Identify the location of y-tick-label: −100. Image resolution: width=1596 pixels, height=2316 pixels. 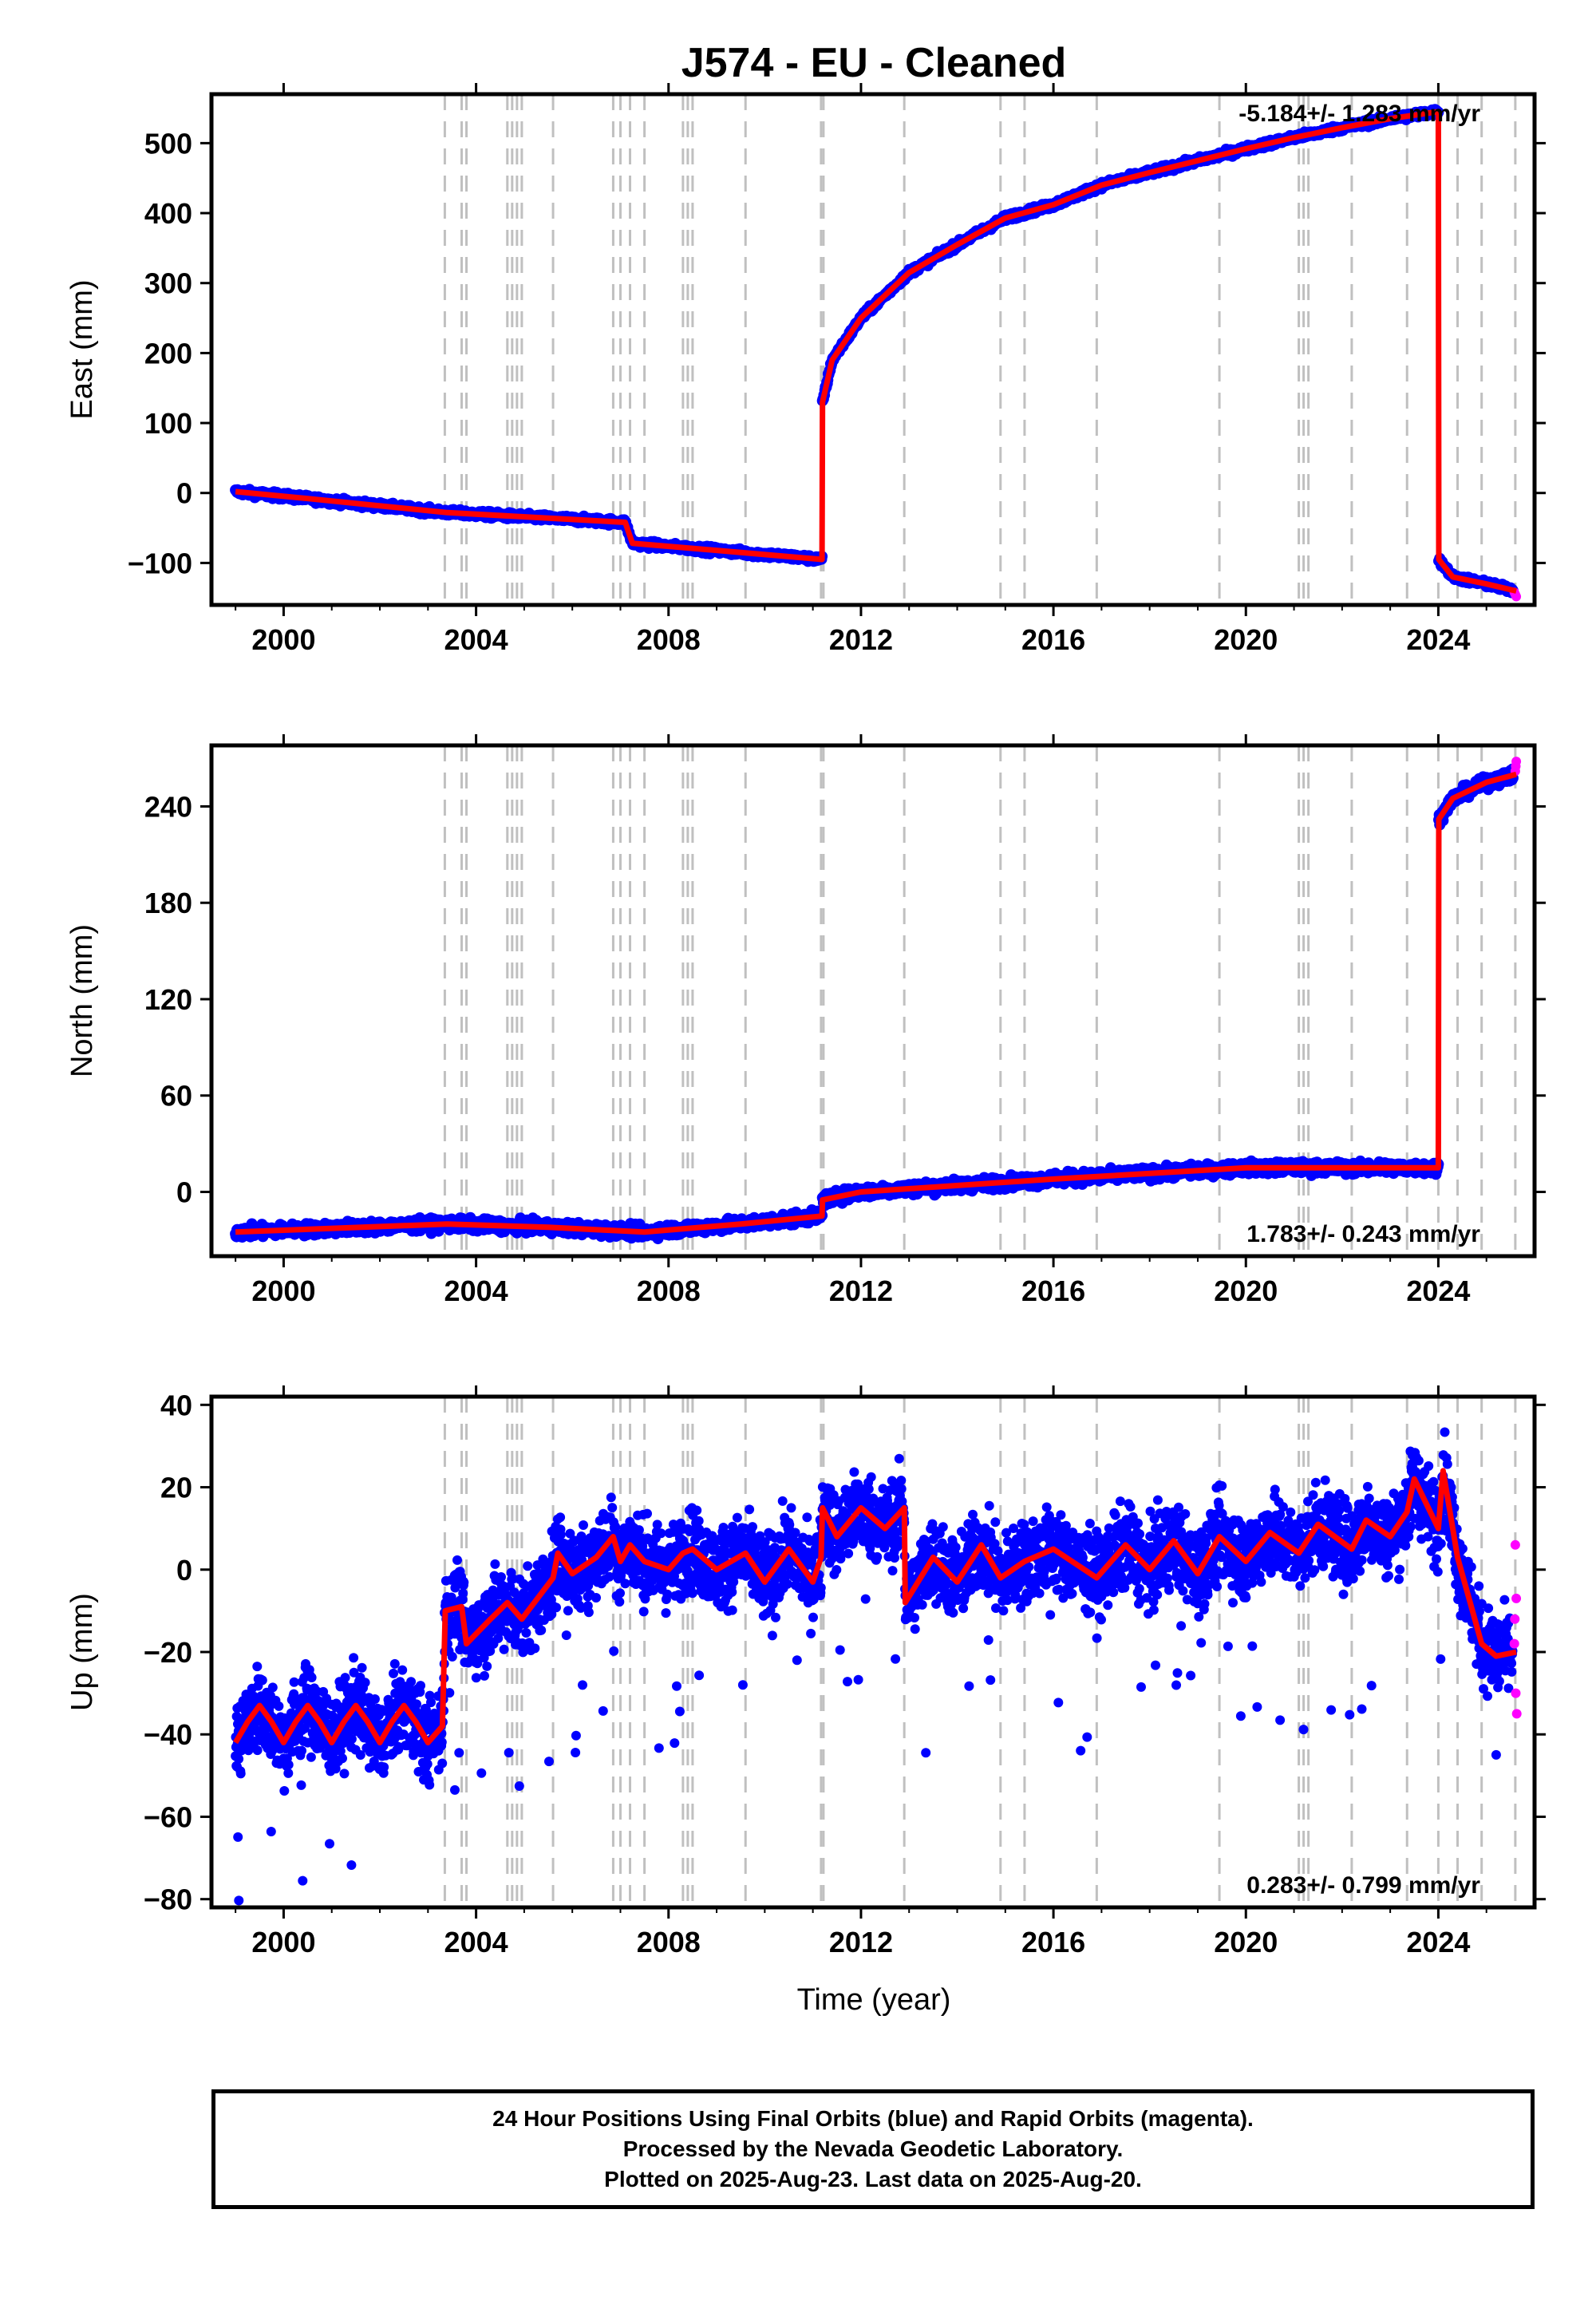
(160, 563).